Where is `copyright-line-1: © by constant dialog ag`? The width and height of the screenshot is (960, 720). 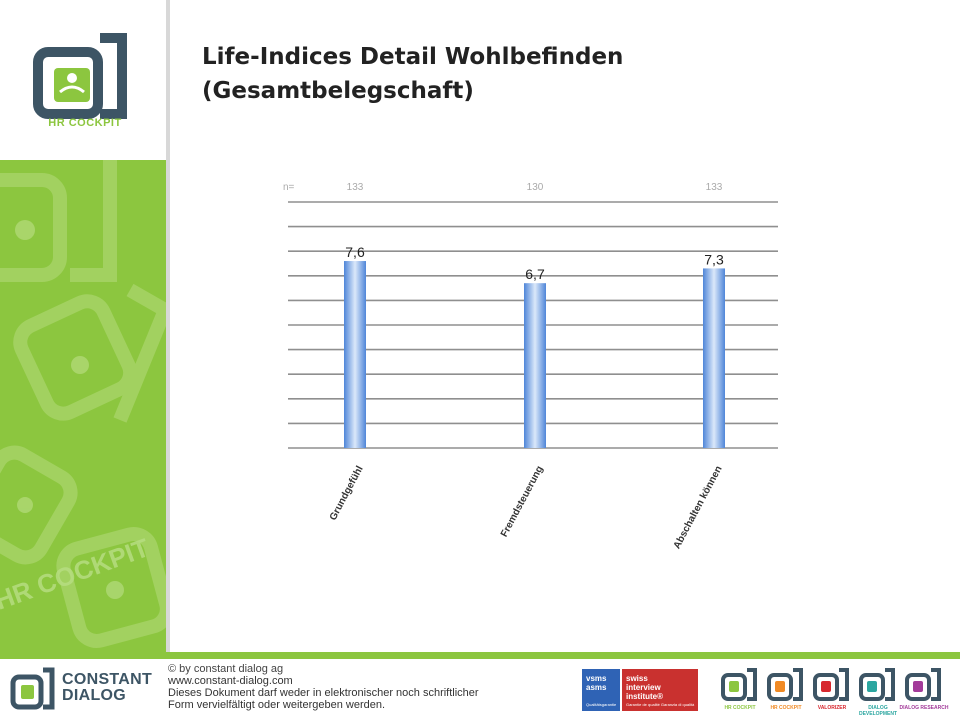
copyright-line-1: © by constant dialog ag is located at coordinates (226, 669).